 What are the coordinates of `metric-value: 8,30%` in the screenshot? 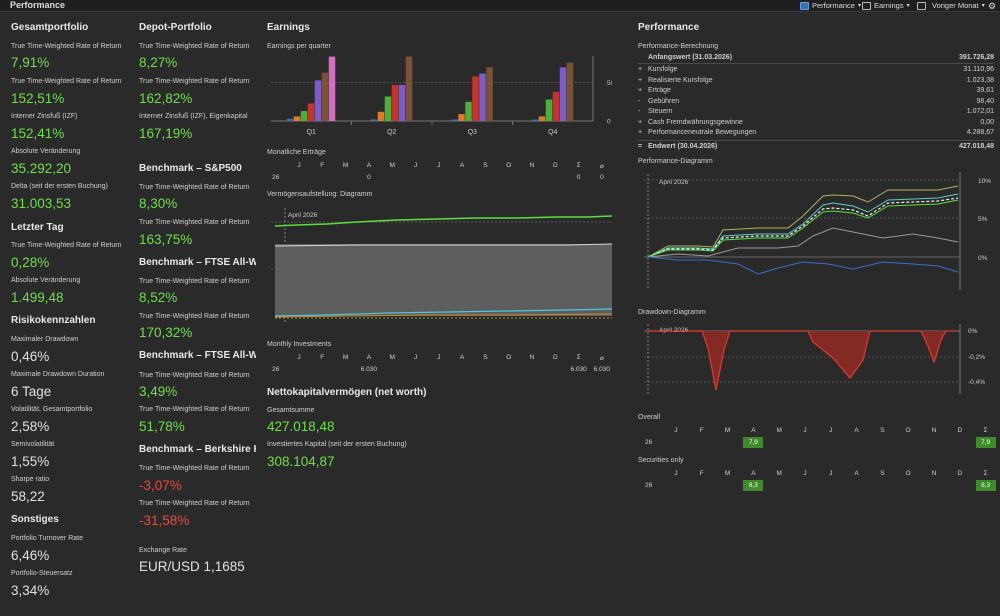 It's located at (158, 203).